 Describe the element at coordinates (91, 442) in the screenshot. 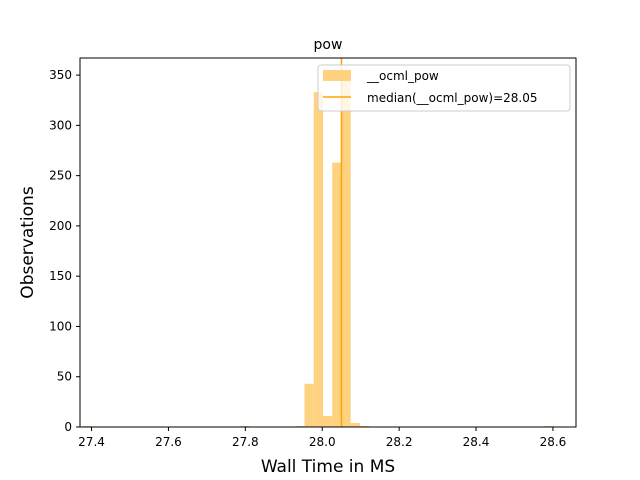

I see `x-tick-label: 27.4` at that location.